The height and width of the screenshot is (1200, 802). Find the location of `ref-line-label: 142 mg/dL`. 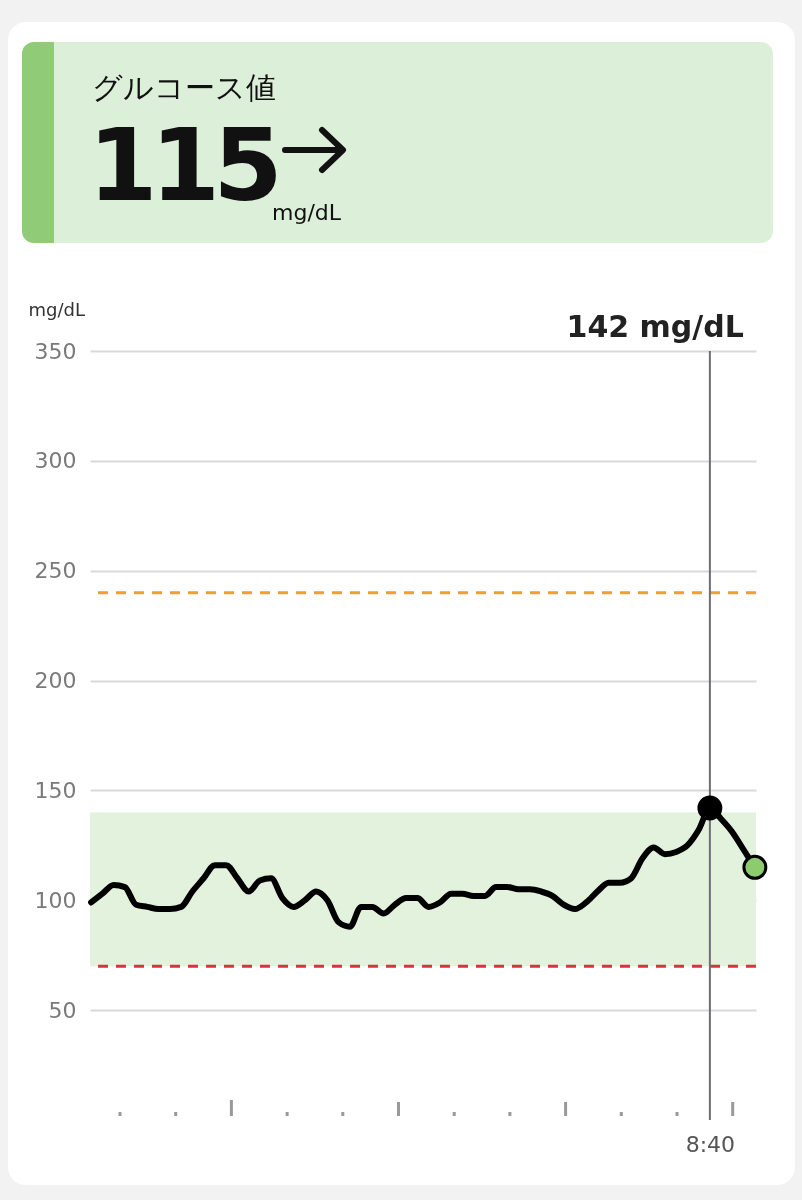

ref-line-label: 142 mg/dL is located at coordinates (655, 326).